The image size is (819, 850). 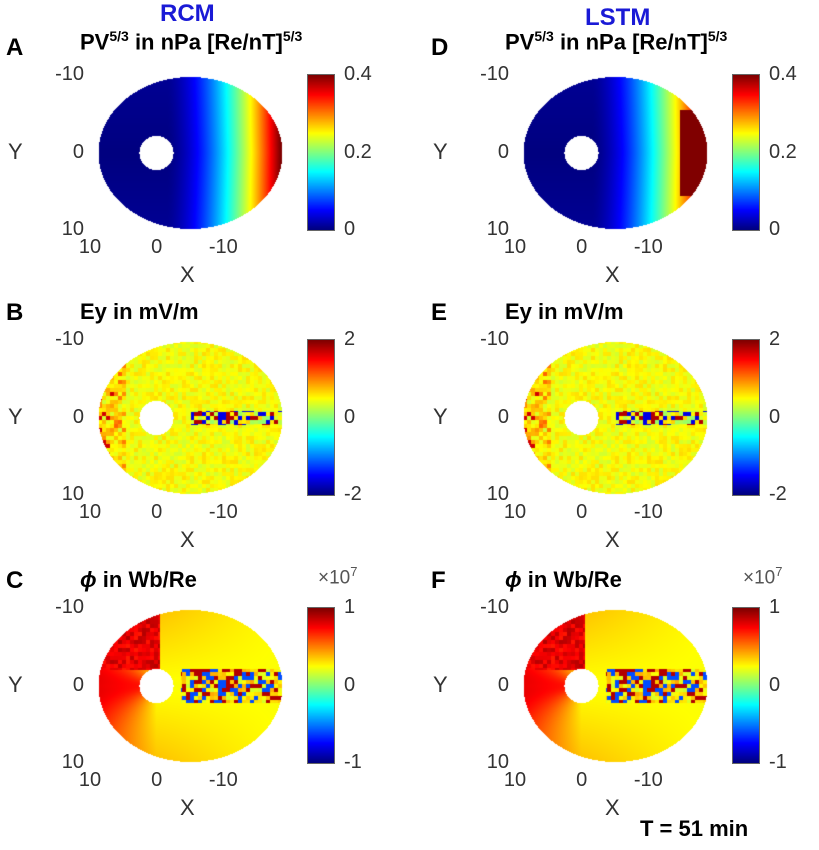 What do you see at coordinates (694, 828) in the screenshot?
I see `footer-time: T = 51 min` at bounding box center [694, 828].